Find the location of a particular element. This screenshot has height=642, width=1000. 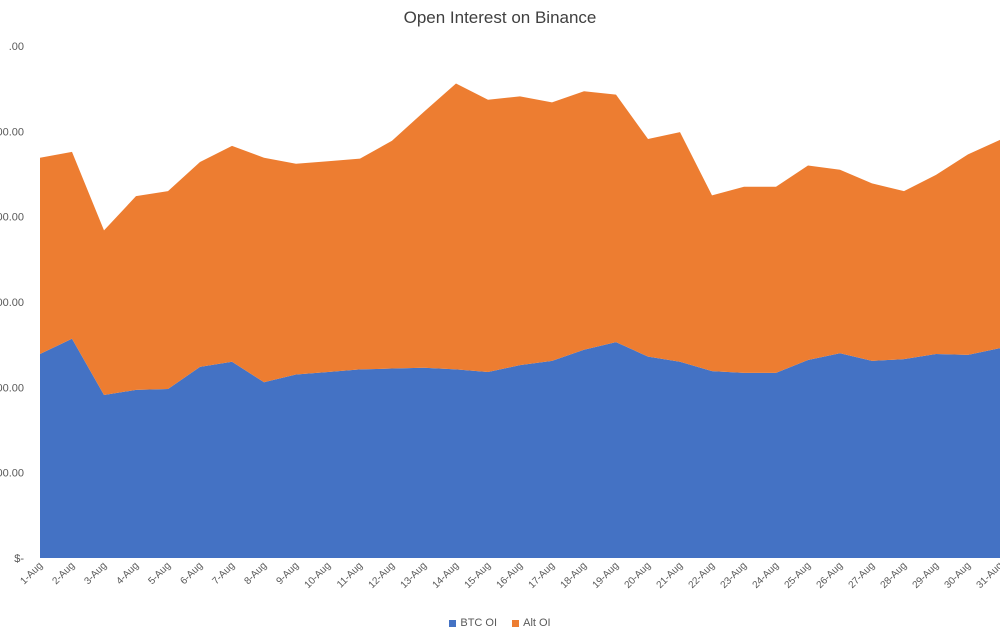

x-tick-label: 30-Aug is located at coordinates (958, 575).